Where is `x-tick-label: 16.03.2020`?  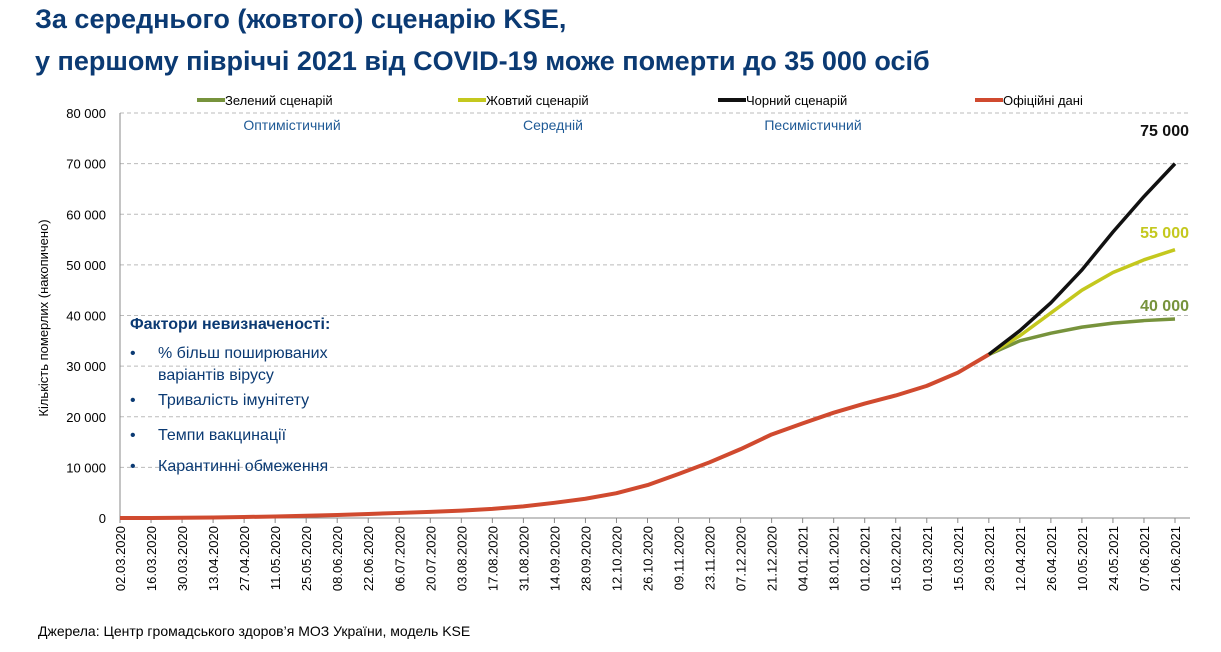
x-tick-label: 16.03.2020 is located at coordinates (151, 558).